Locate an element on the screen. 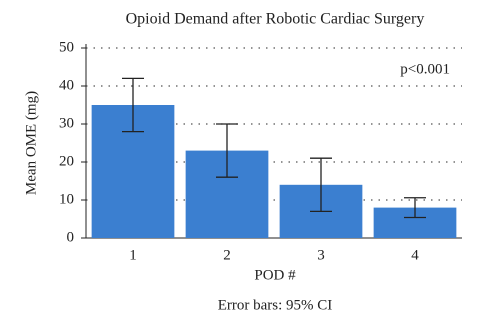 Image resolution: width=500 pixels, height=331 pixels. footnote: Error bars: 95% CI is located at coordinates (275, 305).